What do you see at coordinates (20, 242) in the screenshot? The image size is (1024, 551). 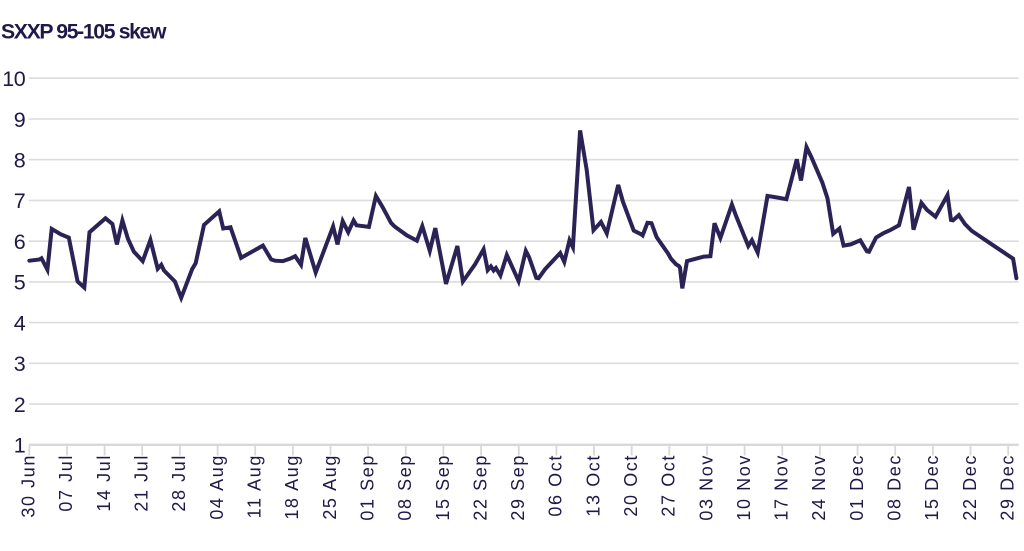 I see `svg-text: 6` at bounding box center [20, 242].